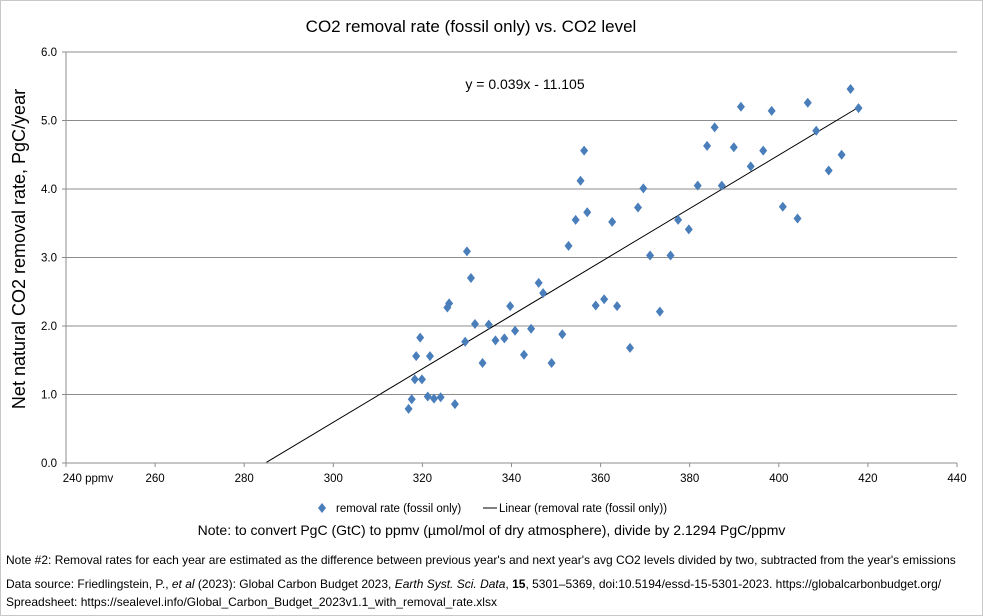  What do you see at coordinates (49, 190) in the screenshot?
I see `y-tick-label: 4.0` at bounding box center [49, 190].